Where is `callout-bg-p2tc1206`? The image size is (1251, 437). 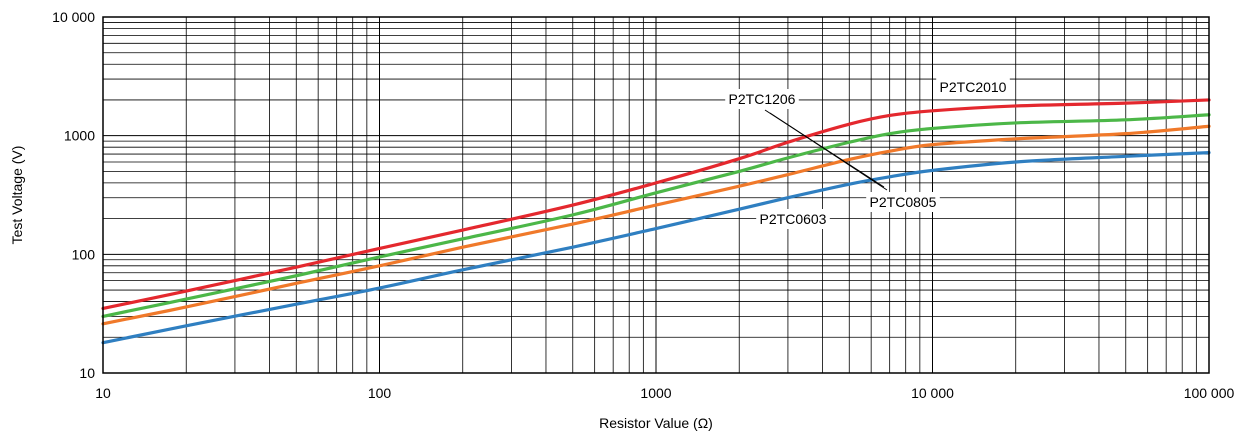
callout-bg-p2tc1206 is located at coordinates (762, 99).